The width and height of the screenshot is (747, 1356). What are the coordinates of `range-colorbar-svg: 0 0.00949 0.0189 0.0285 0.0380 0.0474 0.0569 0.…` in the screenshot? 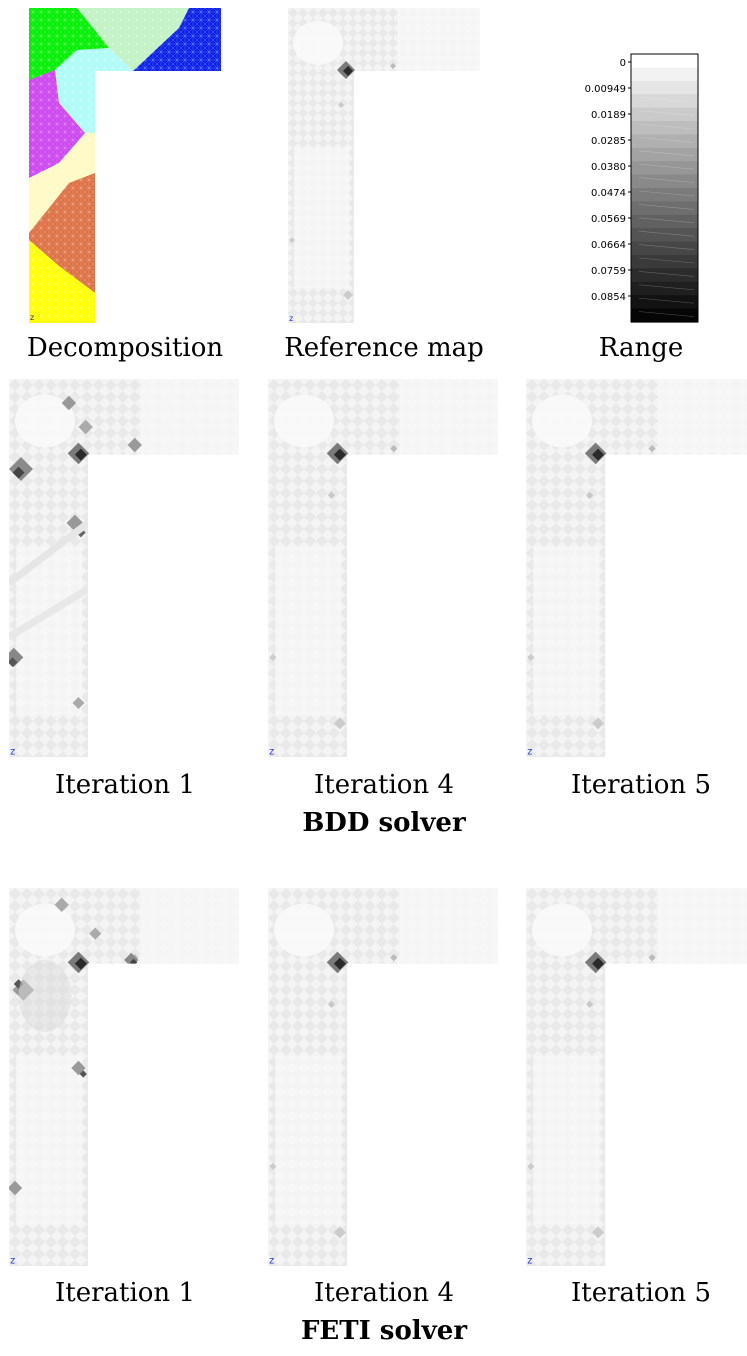 It's located at (642, 188).